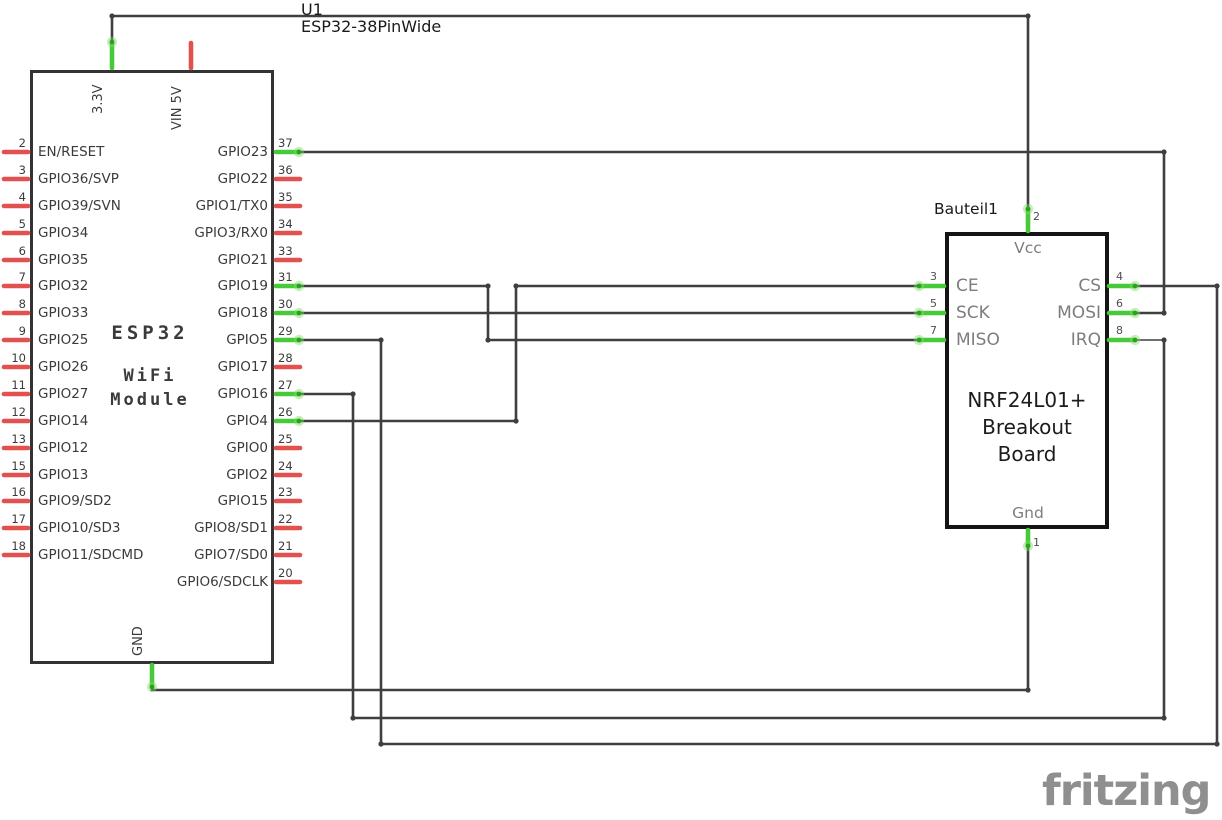 Image resolution: width=1222 pixels, height=820 pixels. Describe the element at coordinates (22, 143) in the screenshot. I see `pin-number: 2` at that location.